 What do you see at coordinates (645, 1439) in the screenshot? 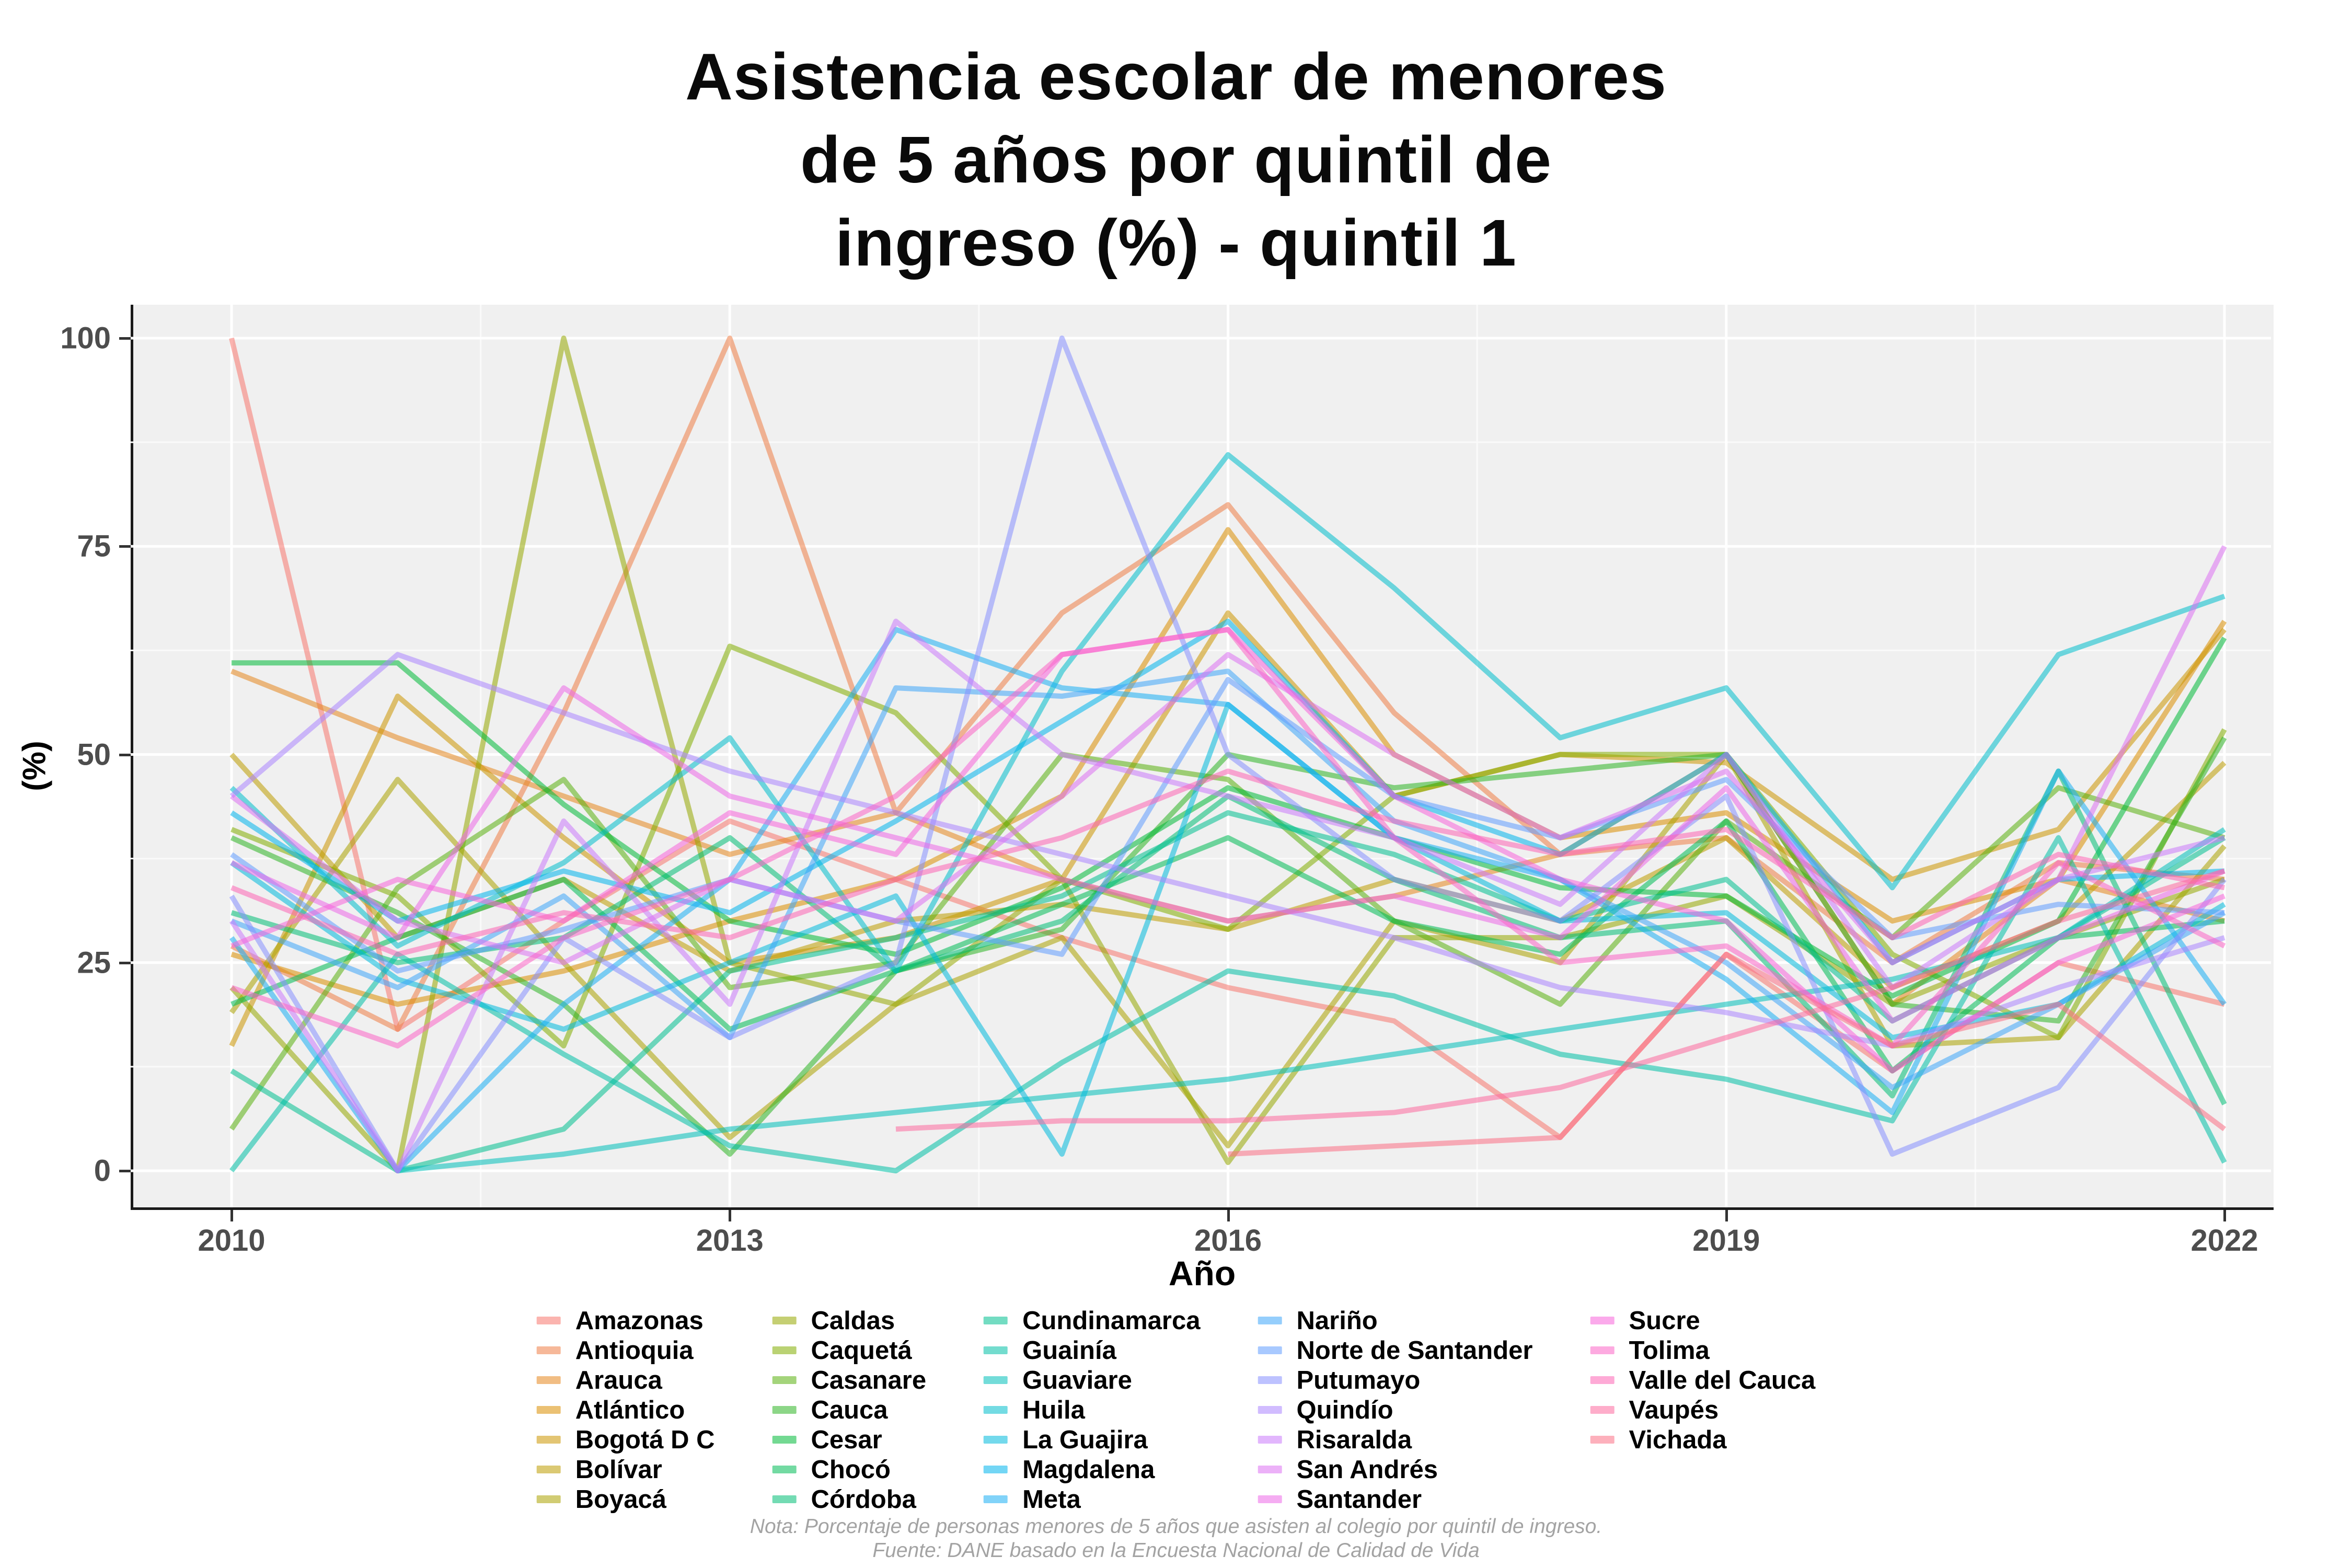
I see `legend-label: Bogotá D C` at bounding box center [645, 1439].